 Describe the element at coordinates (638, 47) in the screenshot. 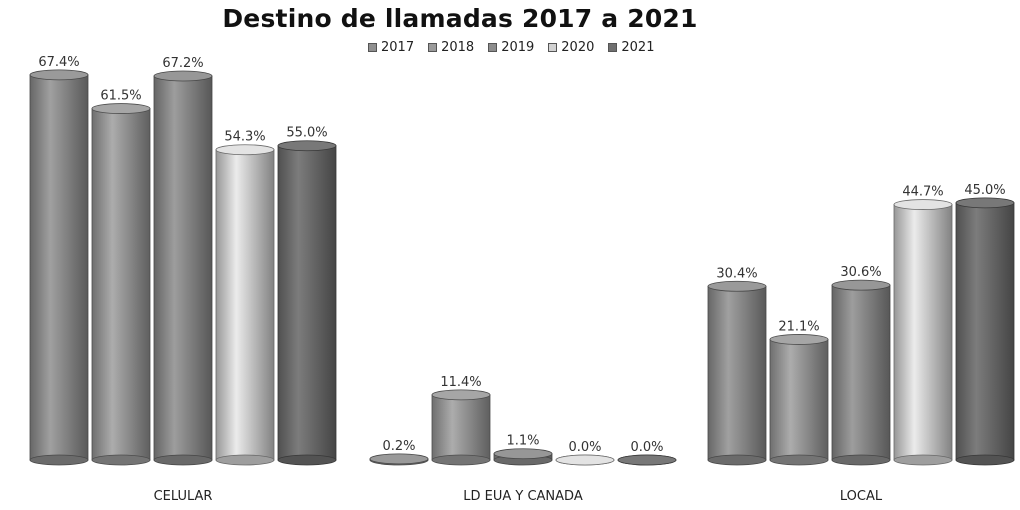

I see `legend-label-2021: 2021` at that location.